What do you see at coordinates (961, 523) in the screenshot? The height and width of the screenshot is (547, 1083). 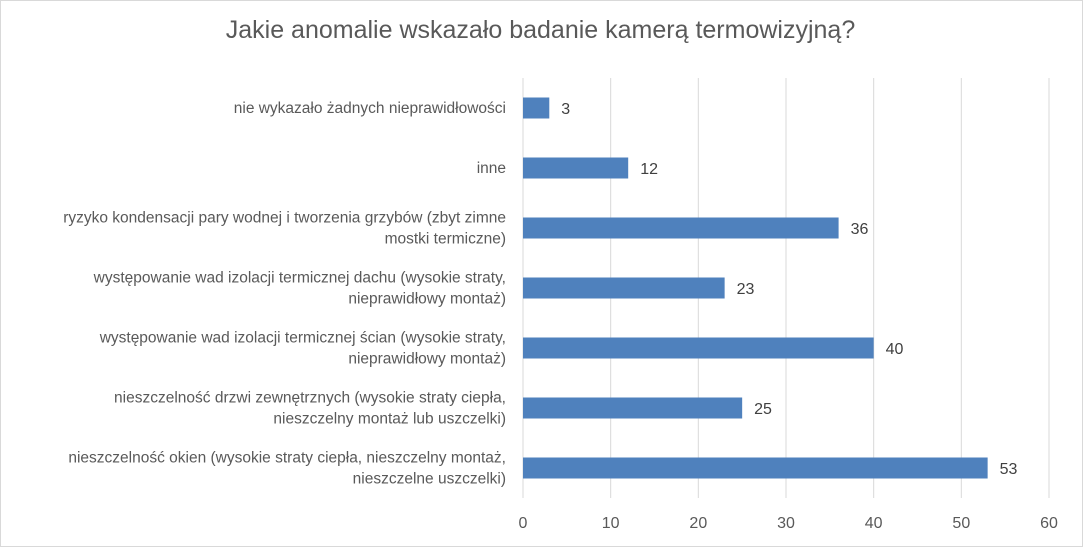 I see `x-tick-label: 50` at bounding box center [961, 523].